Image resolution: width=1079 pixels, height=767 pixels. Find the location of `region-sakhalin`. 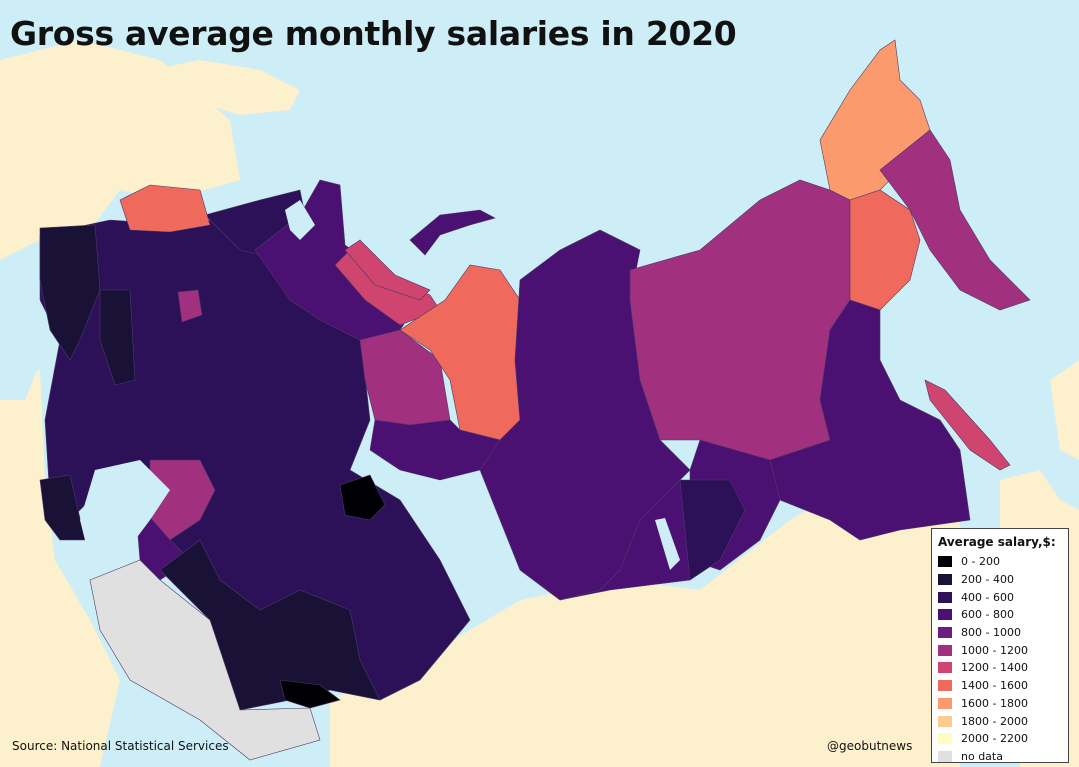

region-sakhalin is located at coordinates (967, 425).